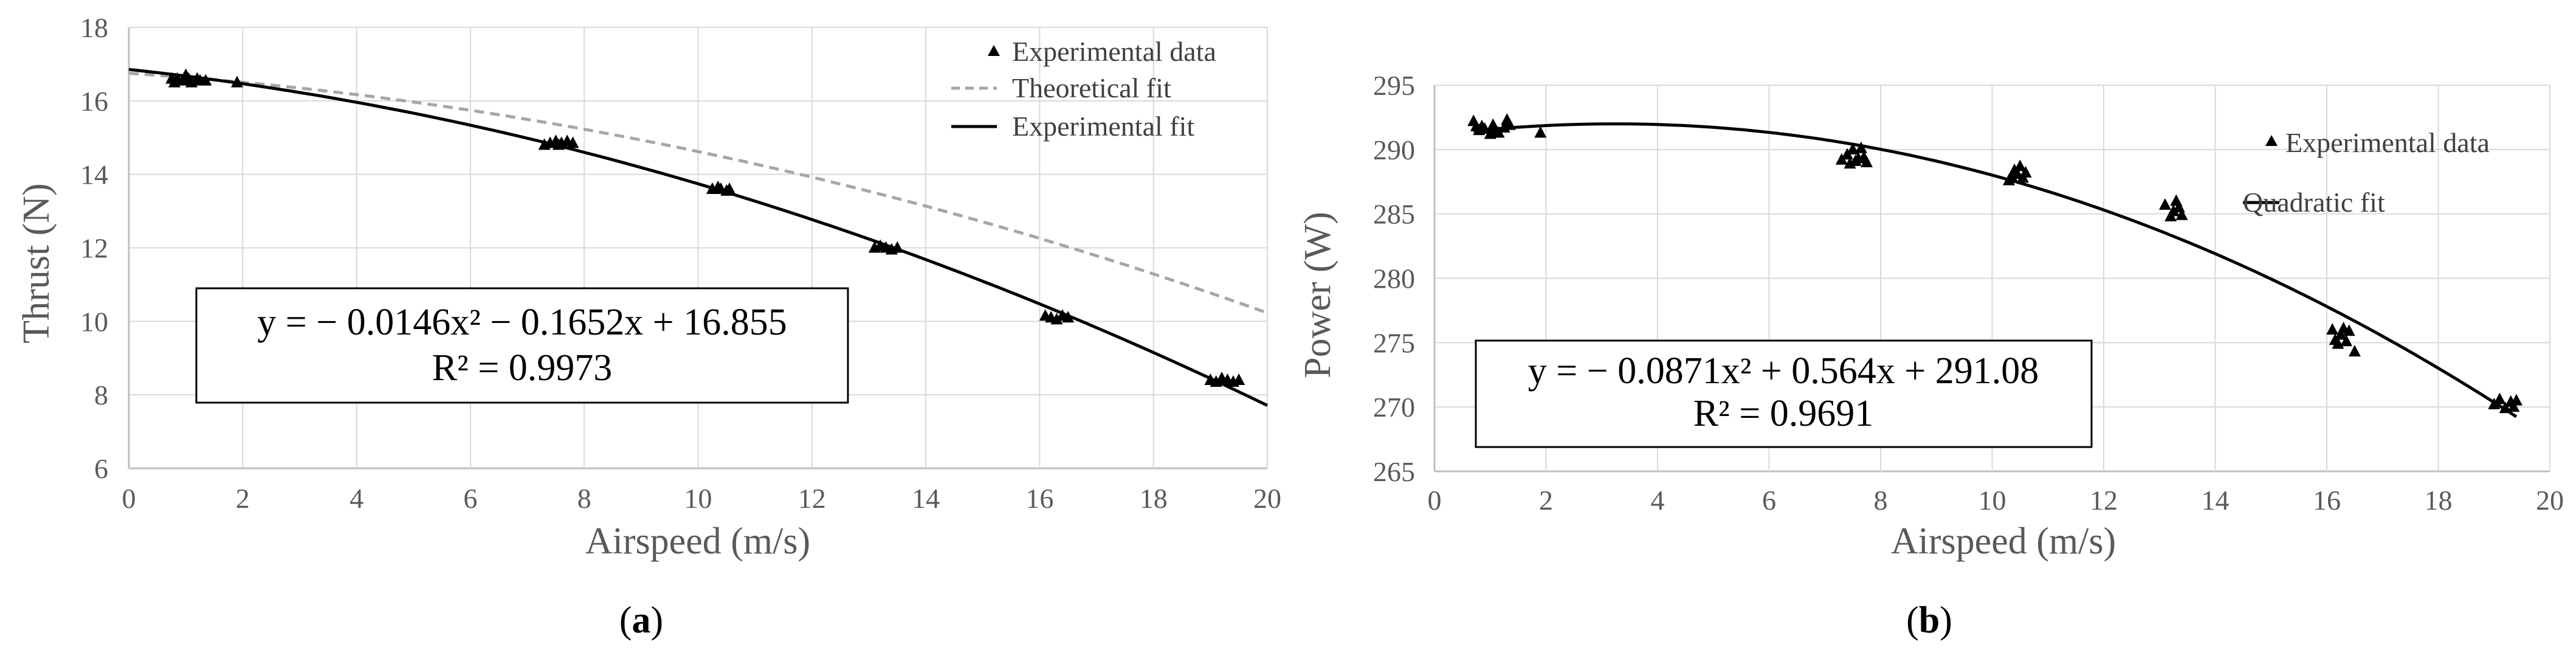 The image size is (2576, 652). What do you see at coordinates (243, 499) in the screenshot?
I see `chart-a-x-tick-label: 2` at bounding box center [243, 499].